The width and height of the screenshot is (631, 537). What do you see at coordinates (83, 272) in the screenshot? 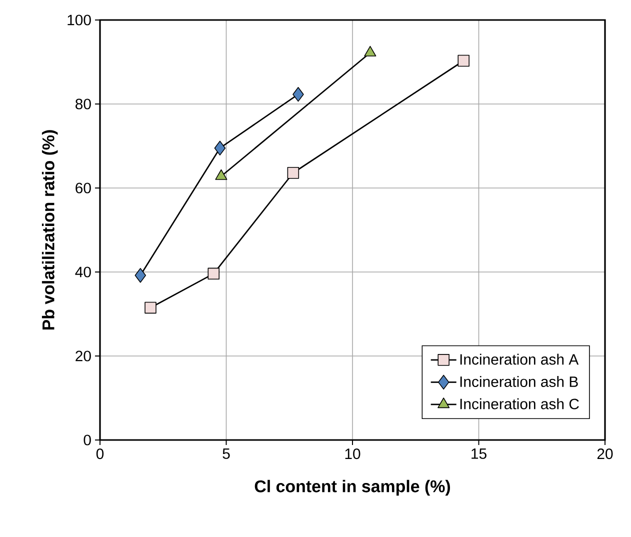
I see `y-tick-label: 40` at bounding box center [83, 272].